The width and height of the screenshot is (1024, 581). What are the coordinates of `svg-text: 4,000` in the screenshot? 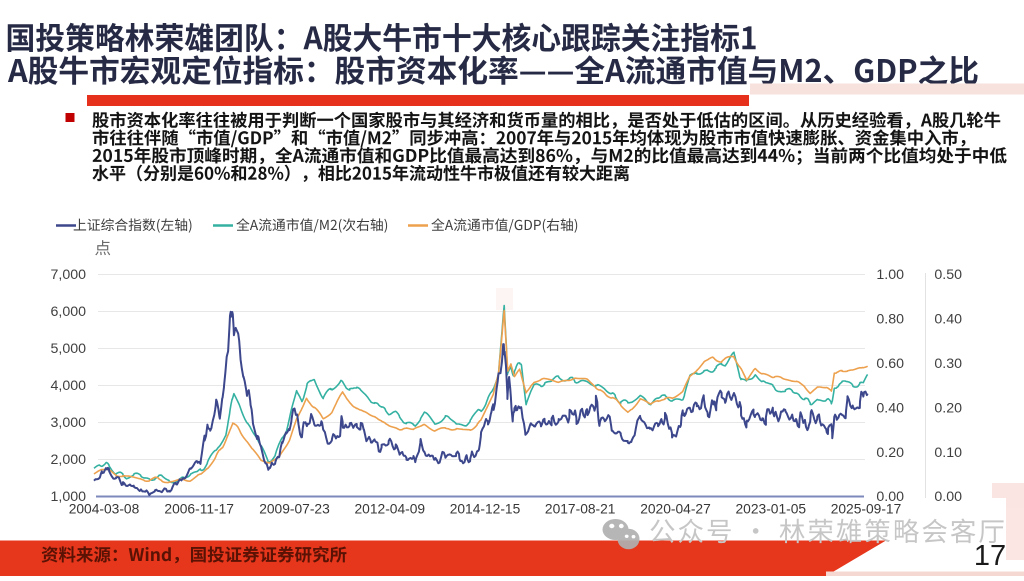 It's located at (68, 386).